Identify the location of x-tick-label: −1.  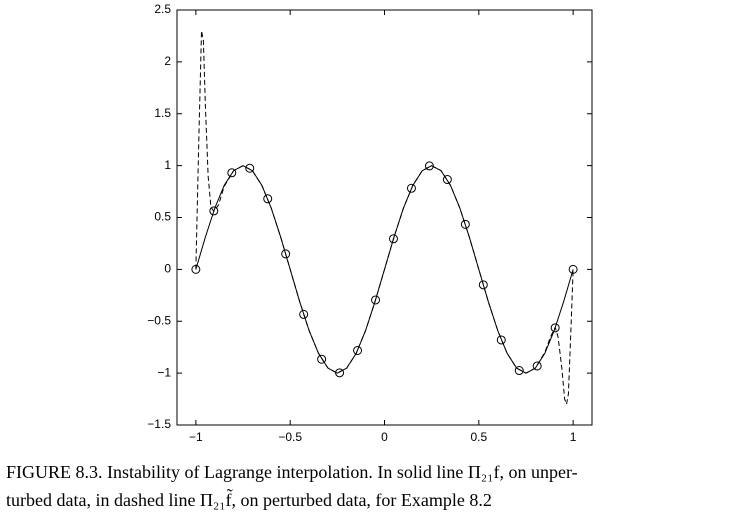
(196, 437).